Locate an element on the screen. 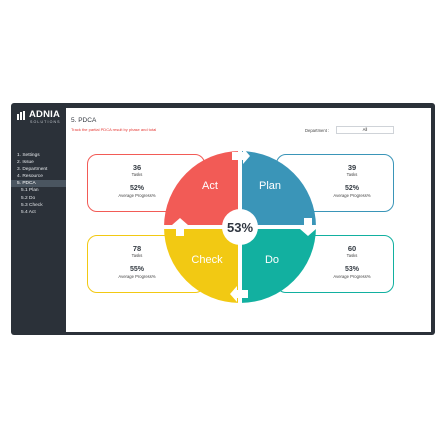 This screenshot has width=446, height=438. department-label: Department : is located at coordinates (317, 130).